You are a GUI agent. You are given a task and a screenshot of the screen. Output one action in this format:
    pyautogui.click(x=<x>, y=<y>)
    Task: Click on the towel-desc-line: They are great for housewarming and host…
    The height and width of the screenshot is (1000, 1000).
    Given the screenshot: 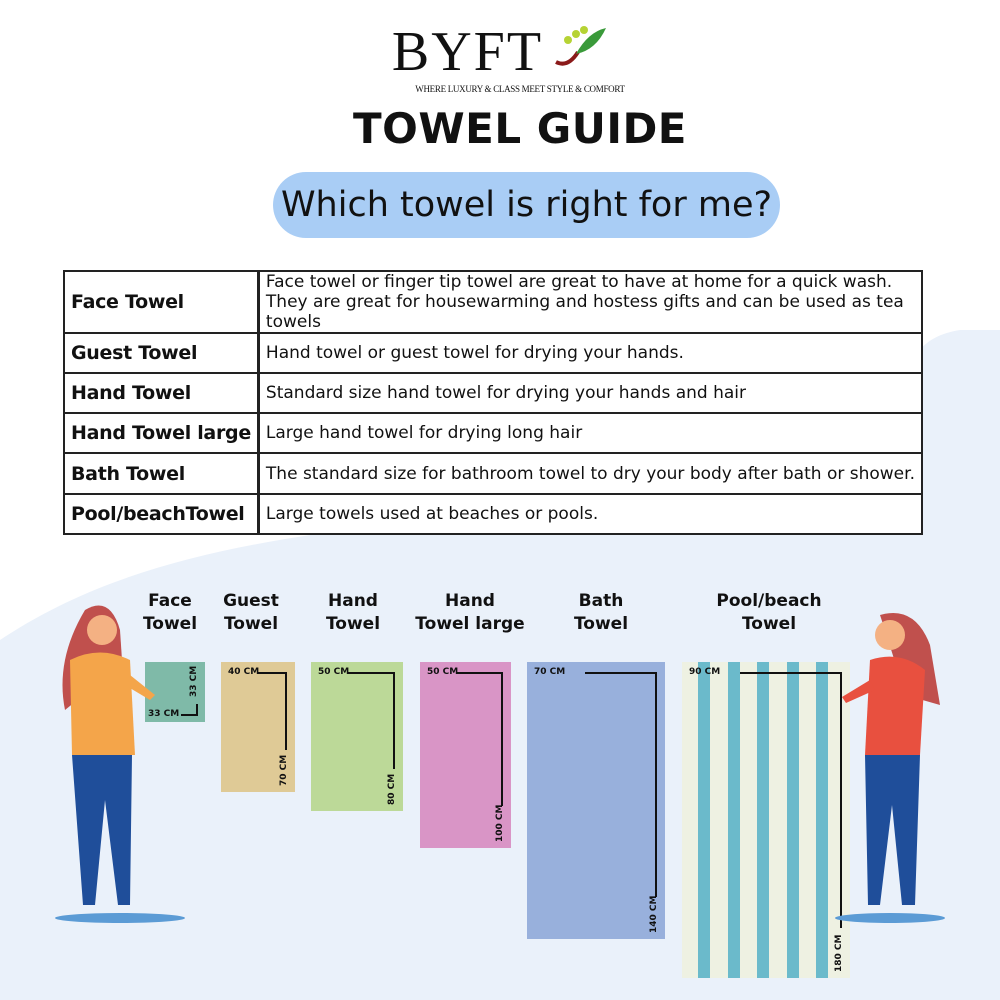 What is the action you would take?
    pyautogui.click(x=584, y=312)
    